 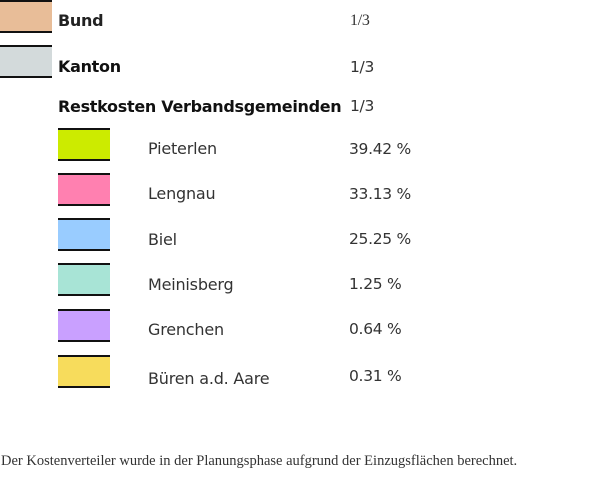 I want to click on color-swatch-bund, so click(x=26, y=16).